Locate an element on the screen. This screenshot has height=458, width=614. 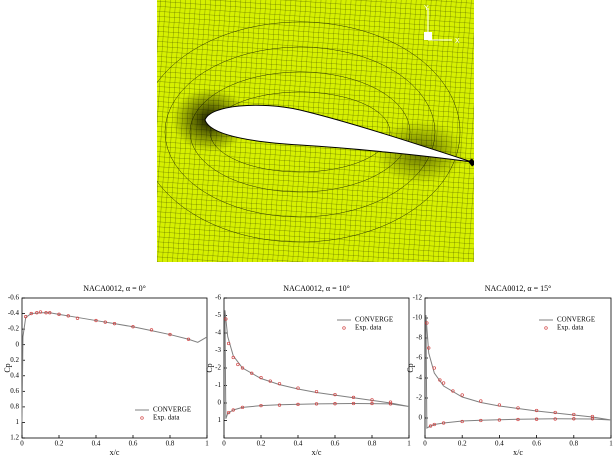
y-tick-label: -0.2 is located at coordinates (14, 329).